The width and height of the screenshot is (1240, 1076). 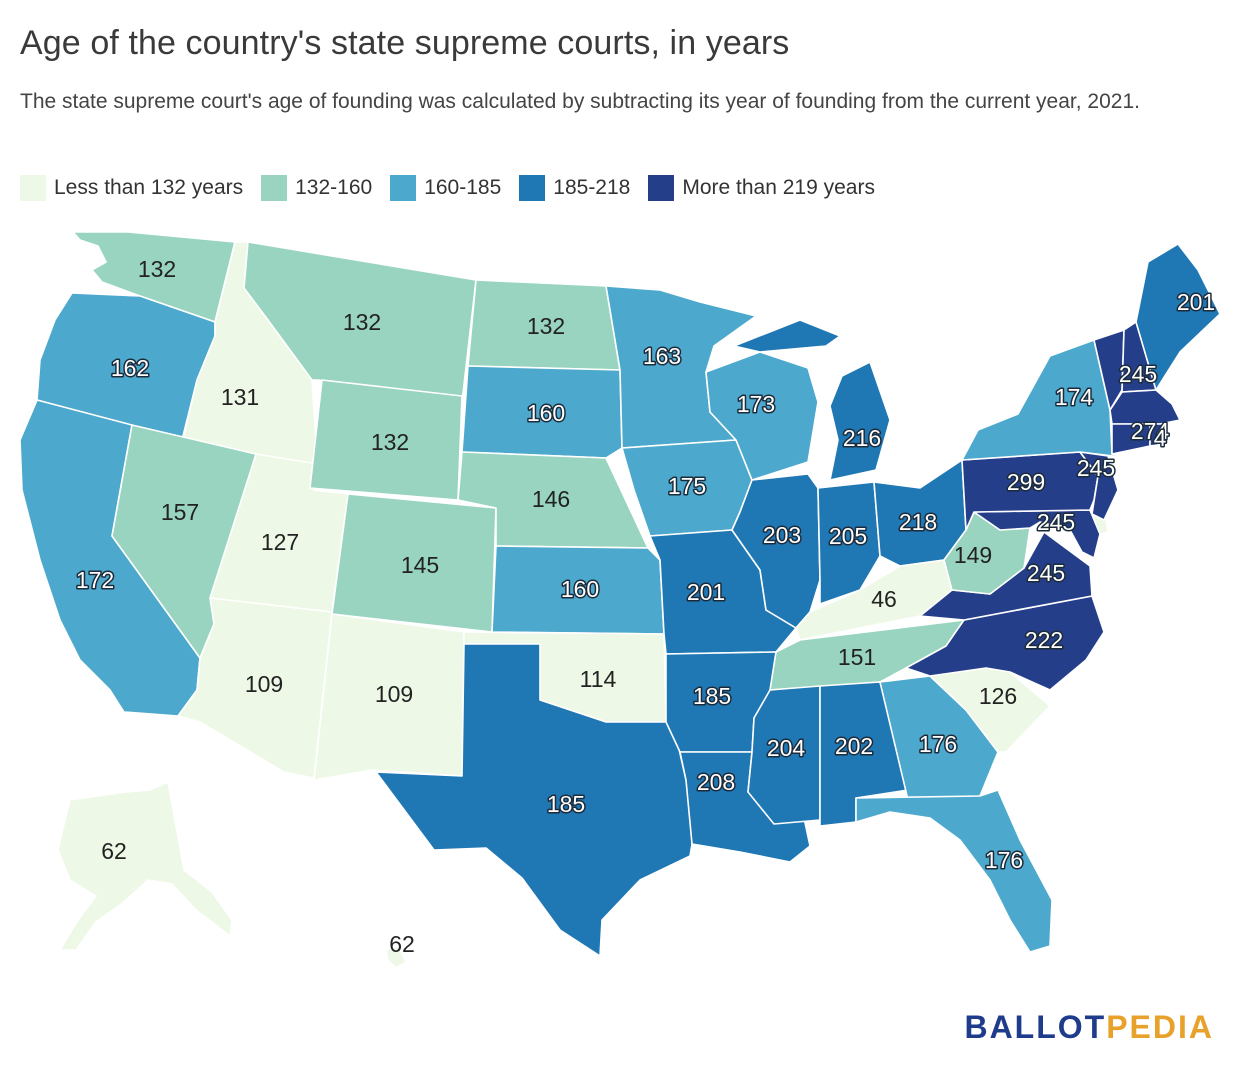 I want to click on legend-label: Less than 132 years, so click(x=149, y=187).